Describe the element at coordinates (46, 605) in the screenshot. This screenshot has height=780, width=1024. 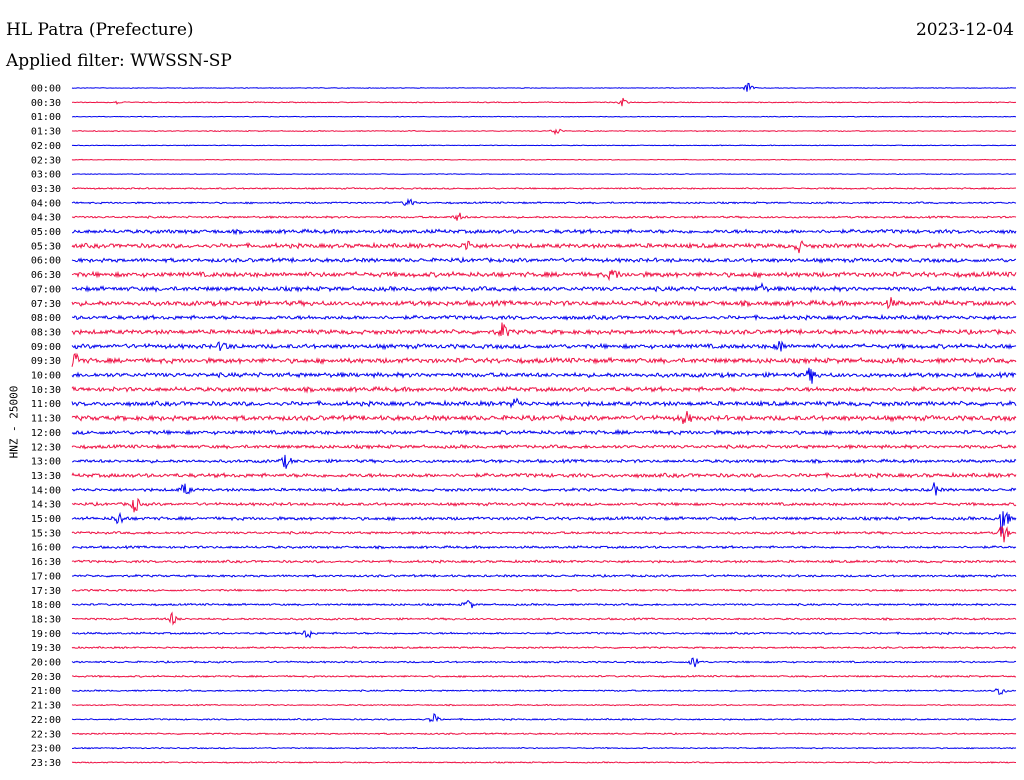
I see `row-time-label: 18:00` at that location.